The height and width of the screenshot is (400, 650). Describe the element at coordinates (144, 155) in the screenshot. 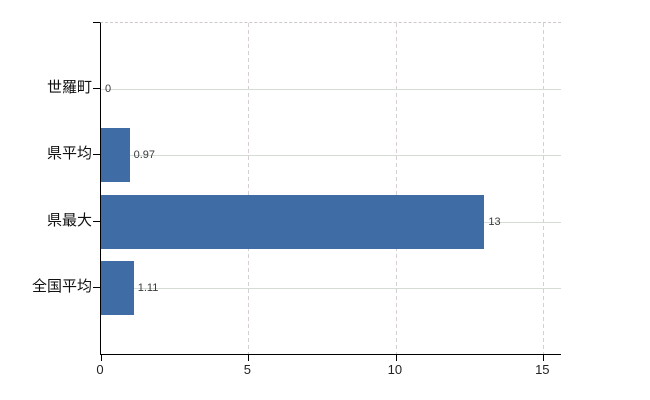

I see `bar-value-label: 0.97` at that location.